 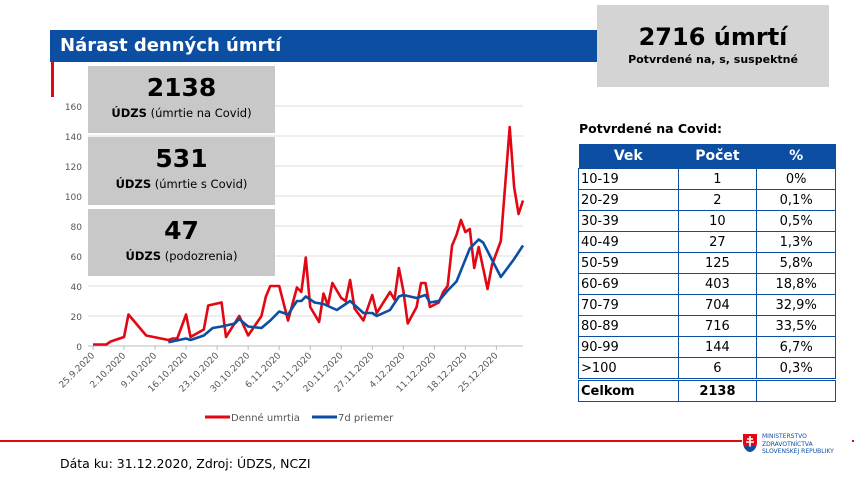 What do you see at coordinates (796, 326) in the screenshot?
I see `percent-cell: 33,5%` at bounding box center [796, 326].